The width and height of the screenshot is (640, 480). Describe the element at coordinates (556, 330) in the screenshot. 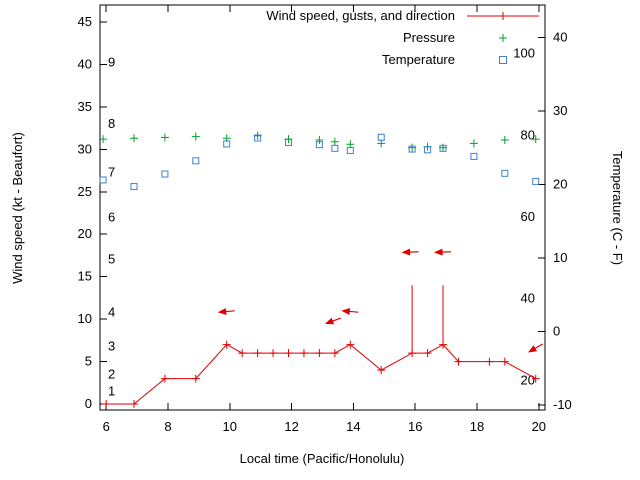

I see `y-right-tick-label: 0` at that location.